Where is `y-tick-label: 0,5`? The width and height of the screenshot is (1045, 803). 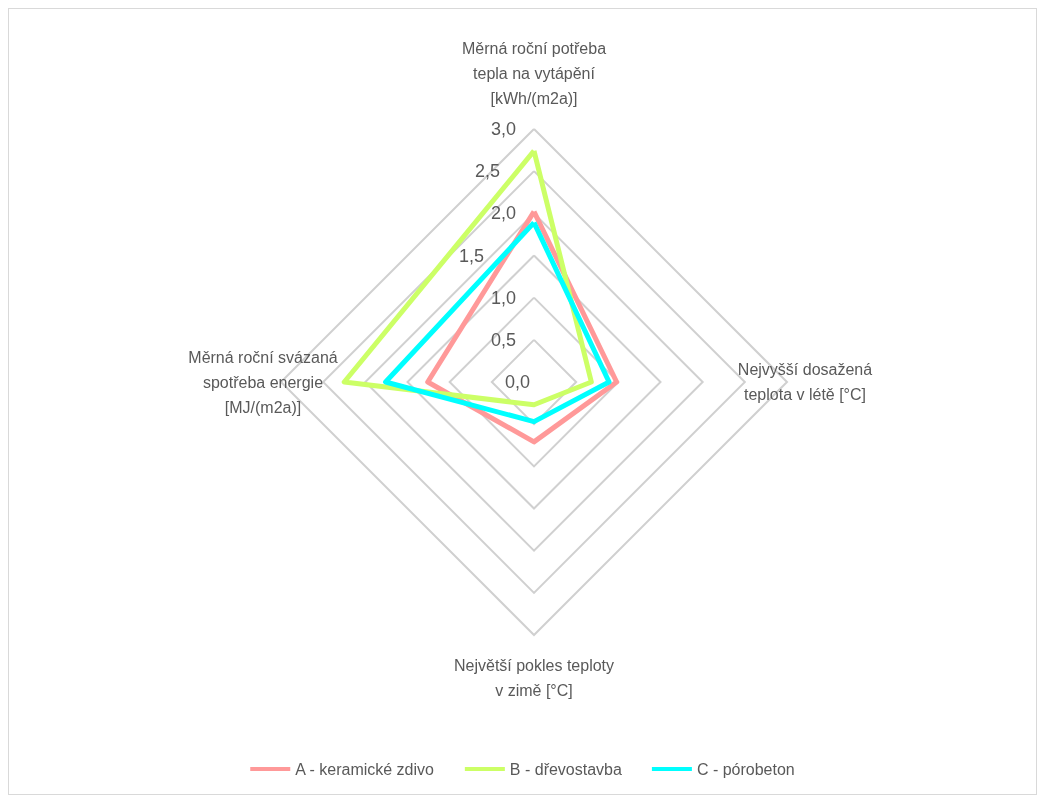 y-tick-label: 0,5 is located at coordinates (503, 339).